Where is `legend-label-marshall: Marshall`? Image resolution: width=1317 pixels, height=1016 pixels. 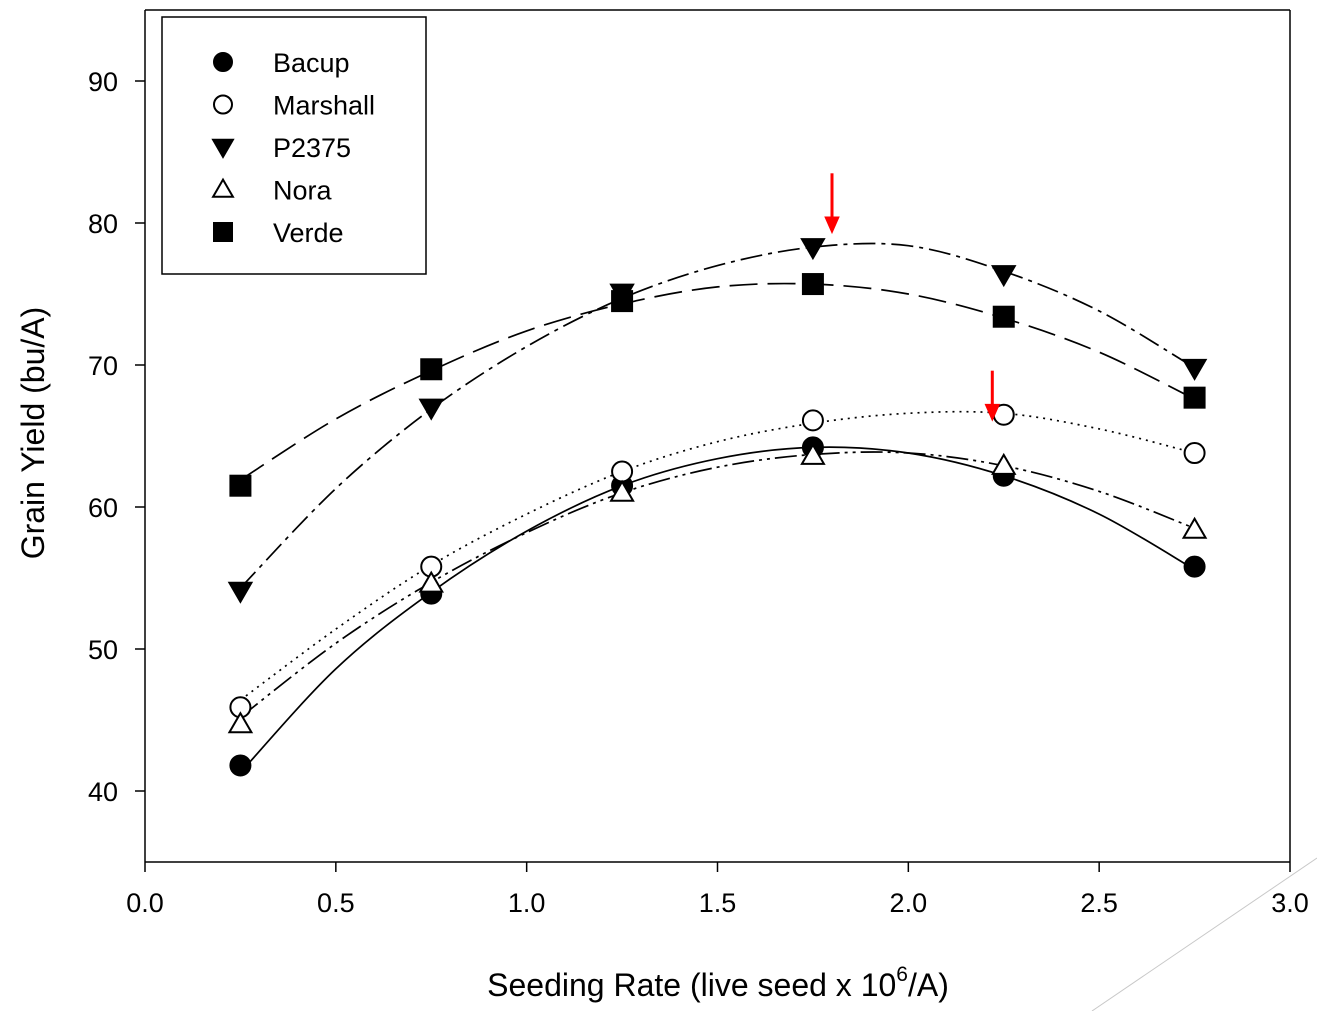
legend-label-marshall: Marshall is located at coordinates (324, 106).